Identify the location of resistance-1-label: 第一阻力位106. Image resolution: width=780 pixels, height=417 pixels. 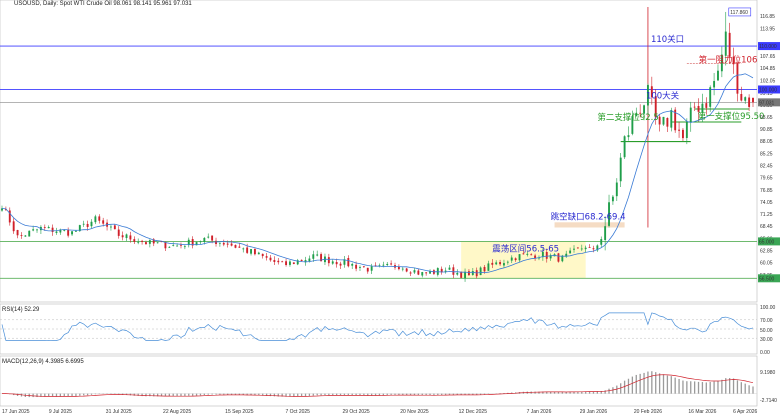
(728, 59).